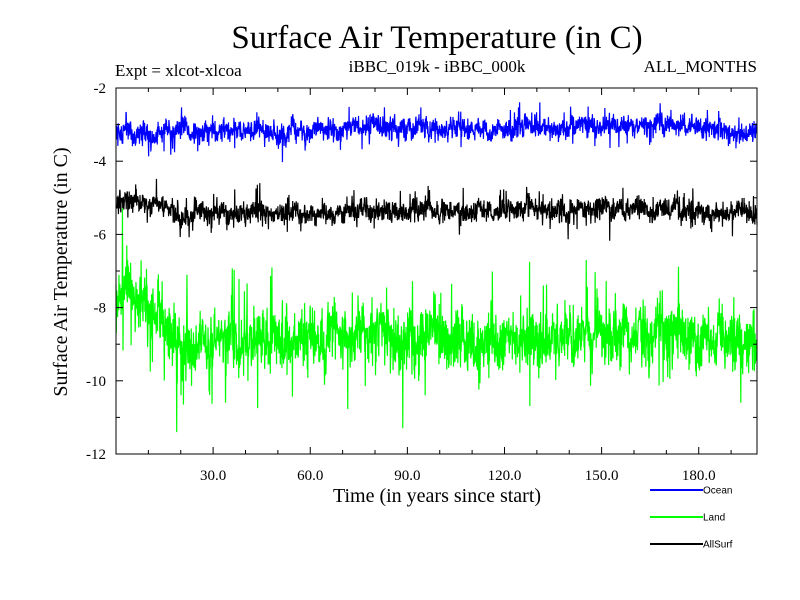  What do you see at coordinates (96, 455) in the screenshot?
I see `y-tick-label: -12` at bounding box center [96, 455].